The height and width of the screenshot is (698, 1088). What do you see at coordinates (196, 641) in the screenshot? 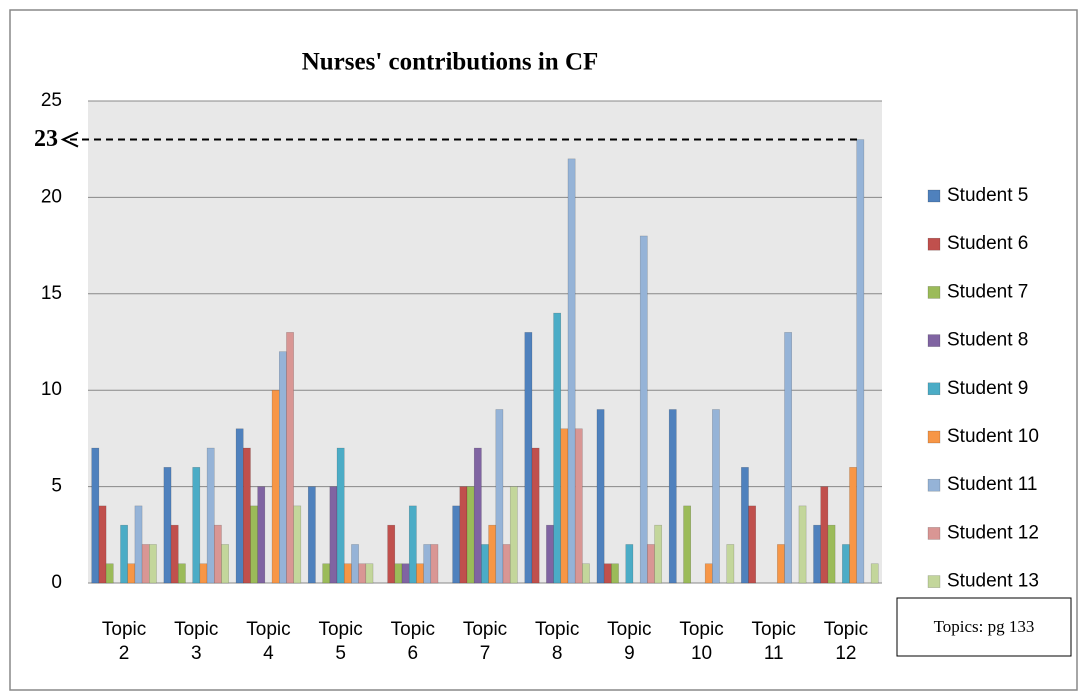
I see `x-tick-label: Topic 3` at bounding box center [196, 641].